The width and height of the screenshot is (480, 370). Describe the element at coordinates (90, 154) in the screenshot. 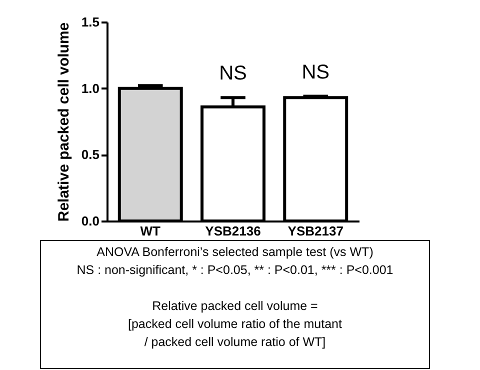

I see `y-tick-label: 0.5` at that location.